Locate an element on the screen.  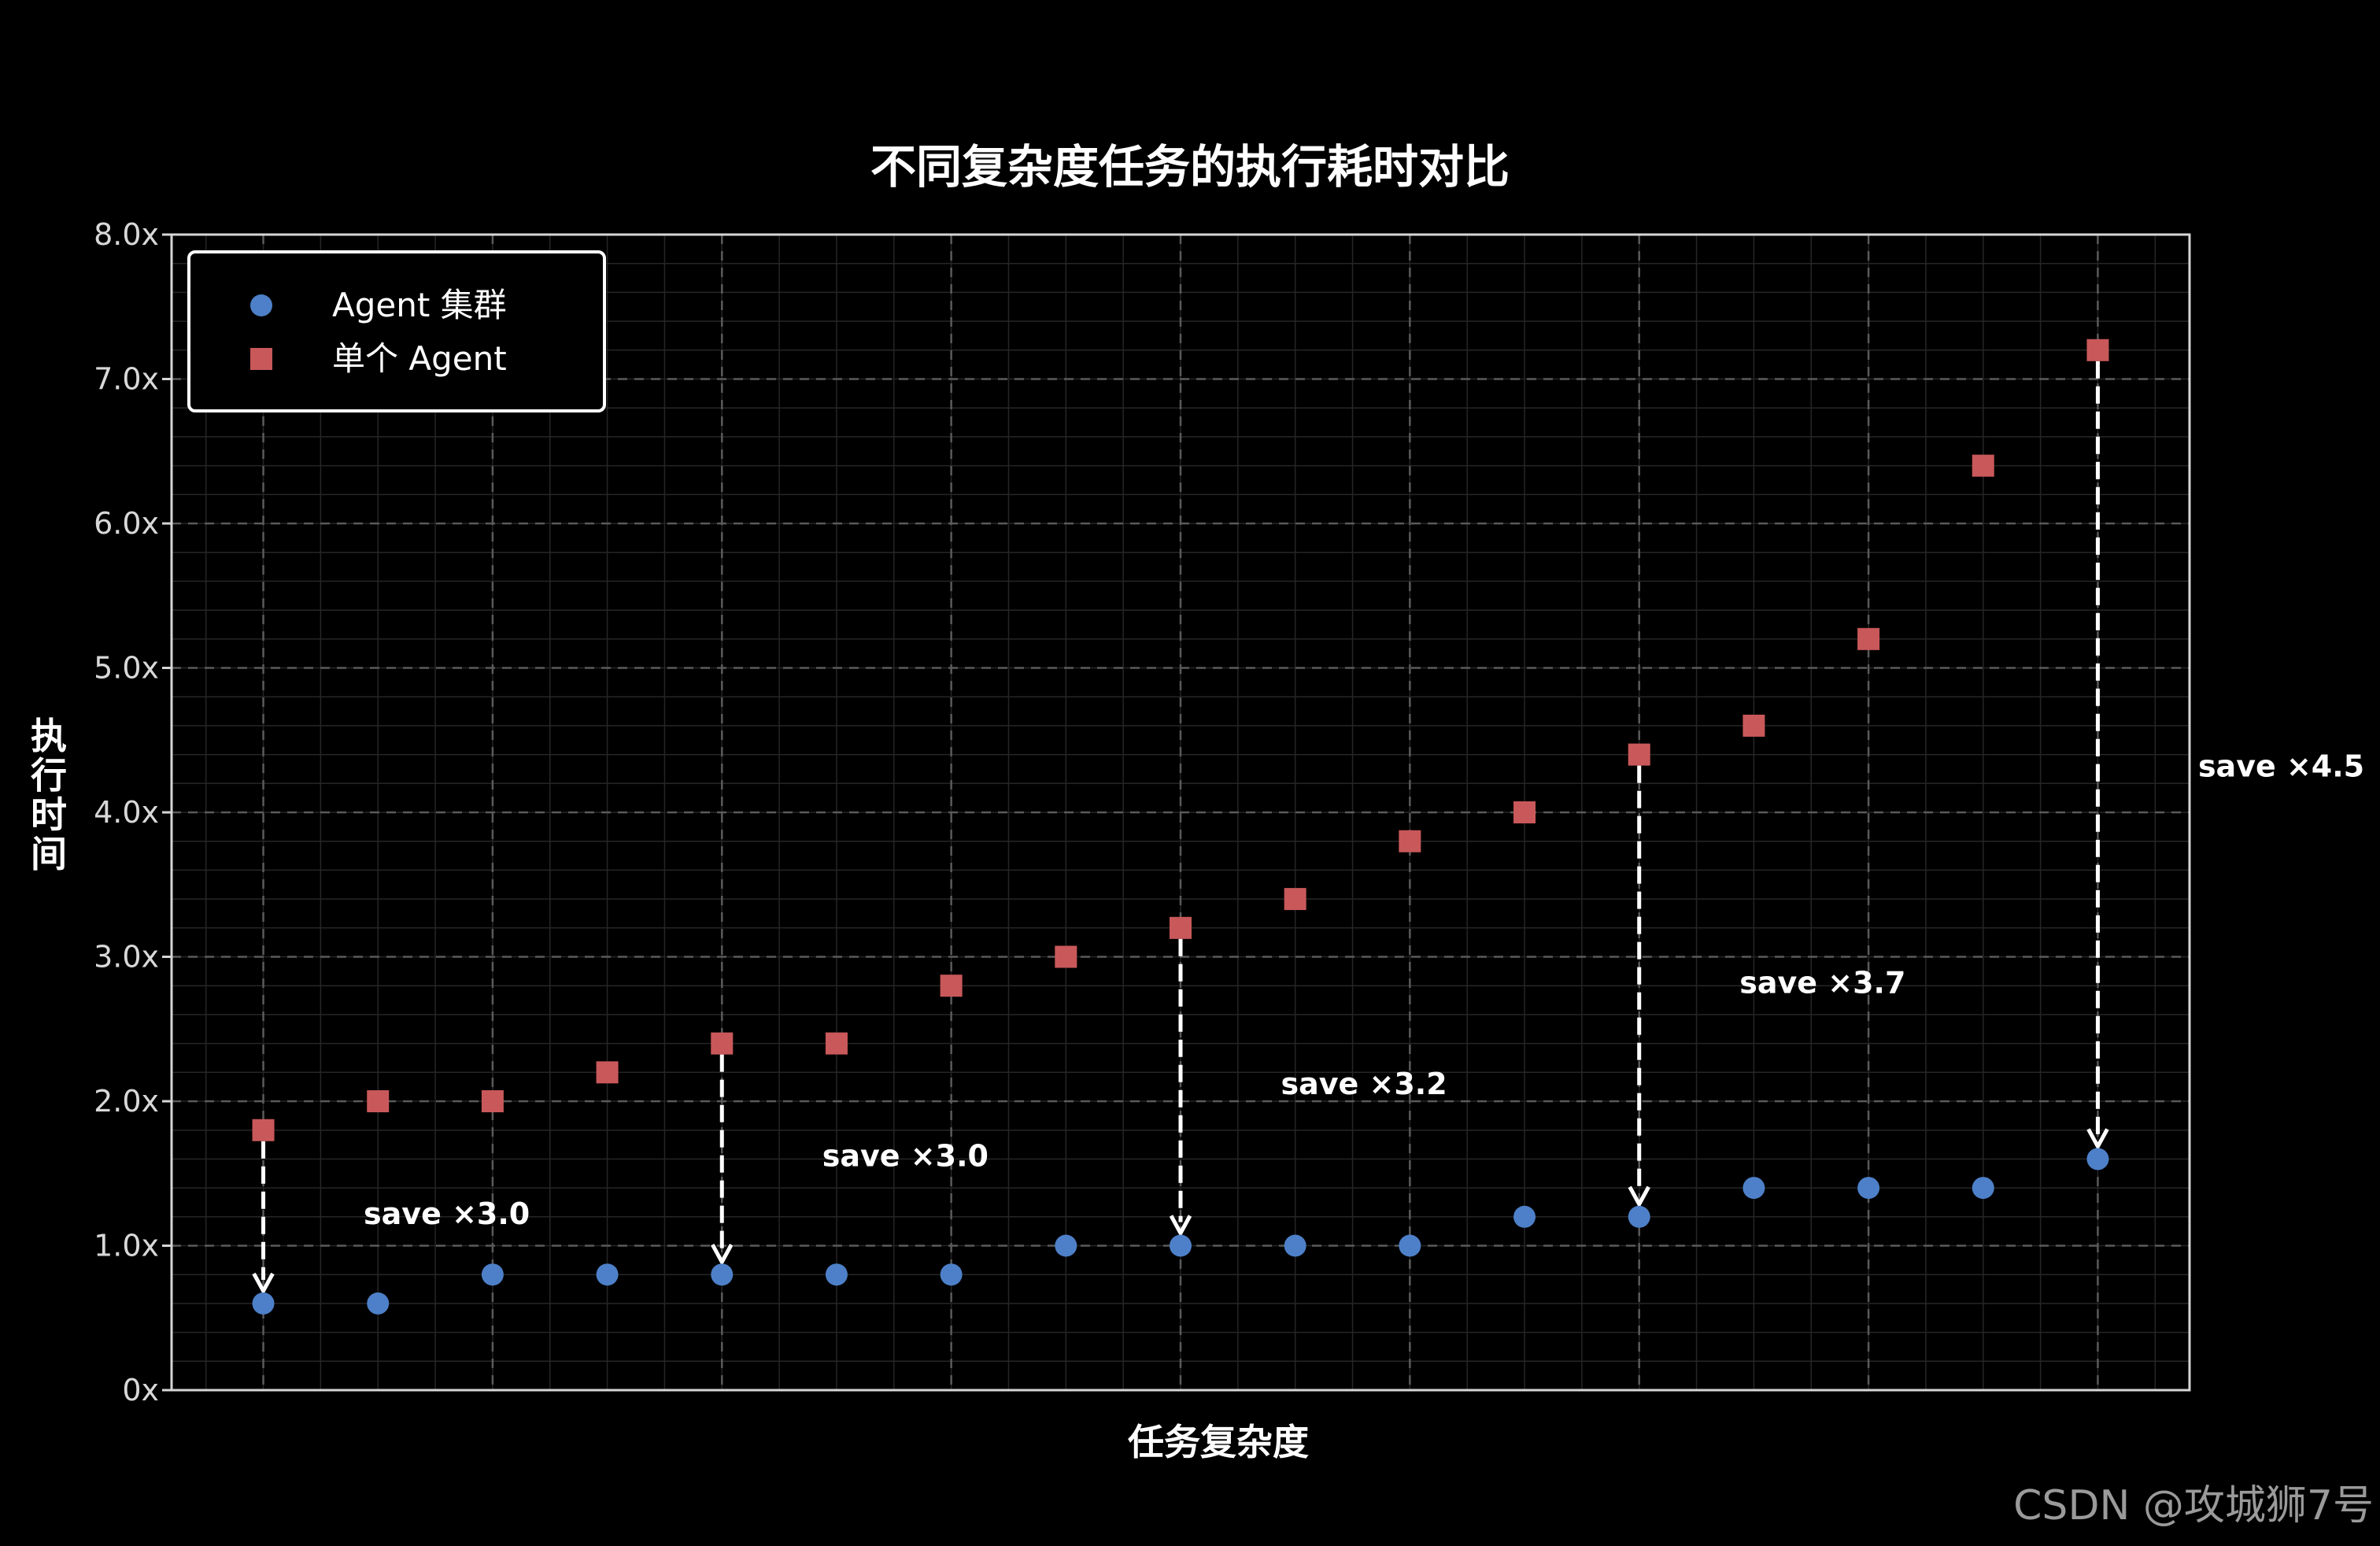
legend-marker-cluster is located at coordinates (261, 305).